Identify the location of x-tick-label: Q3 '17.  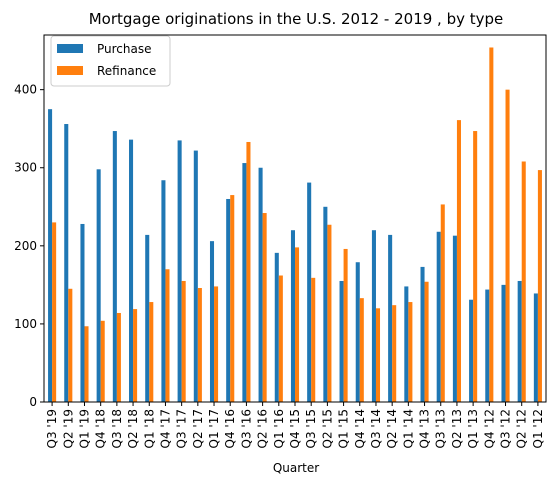
(182, 428).